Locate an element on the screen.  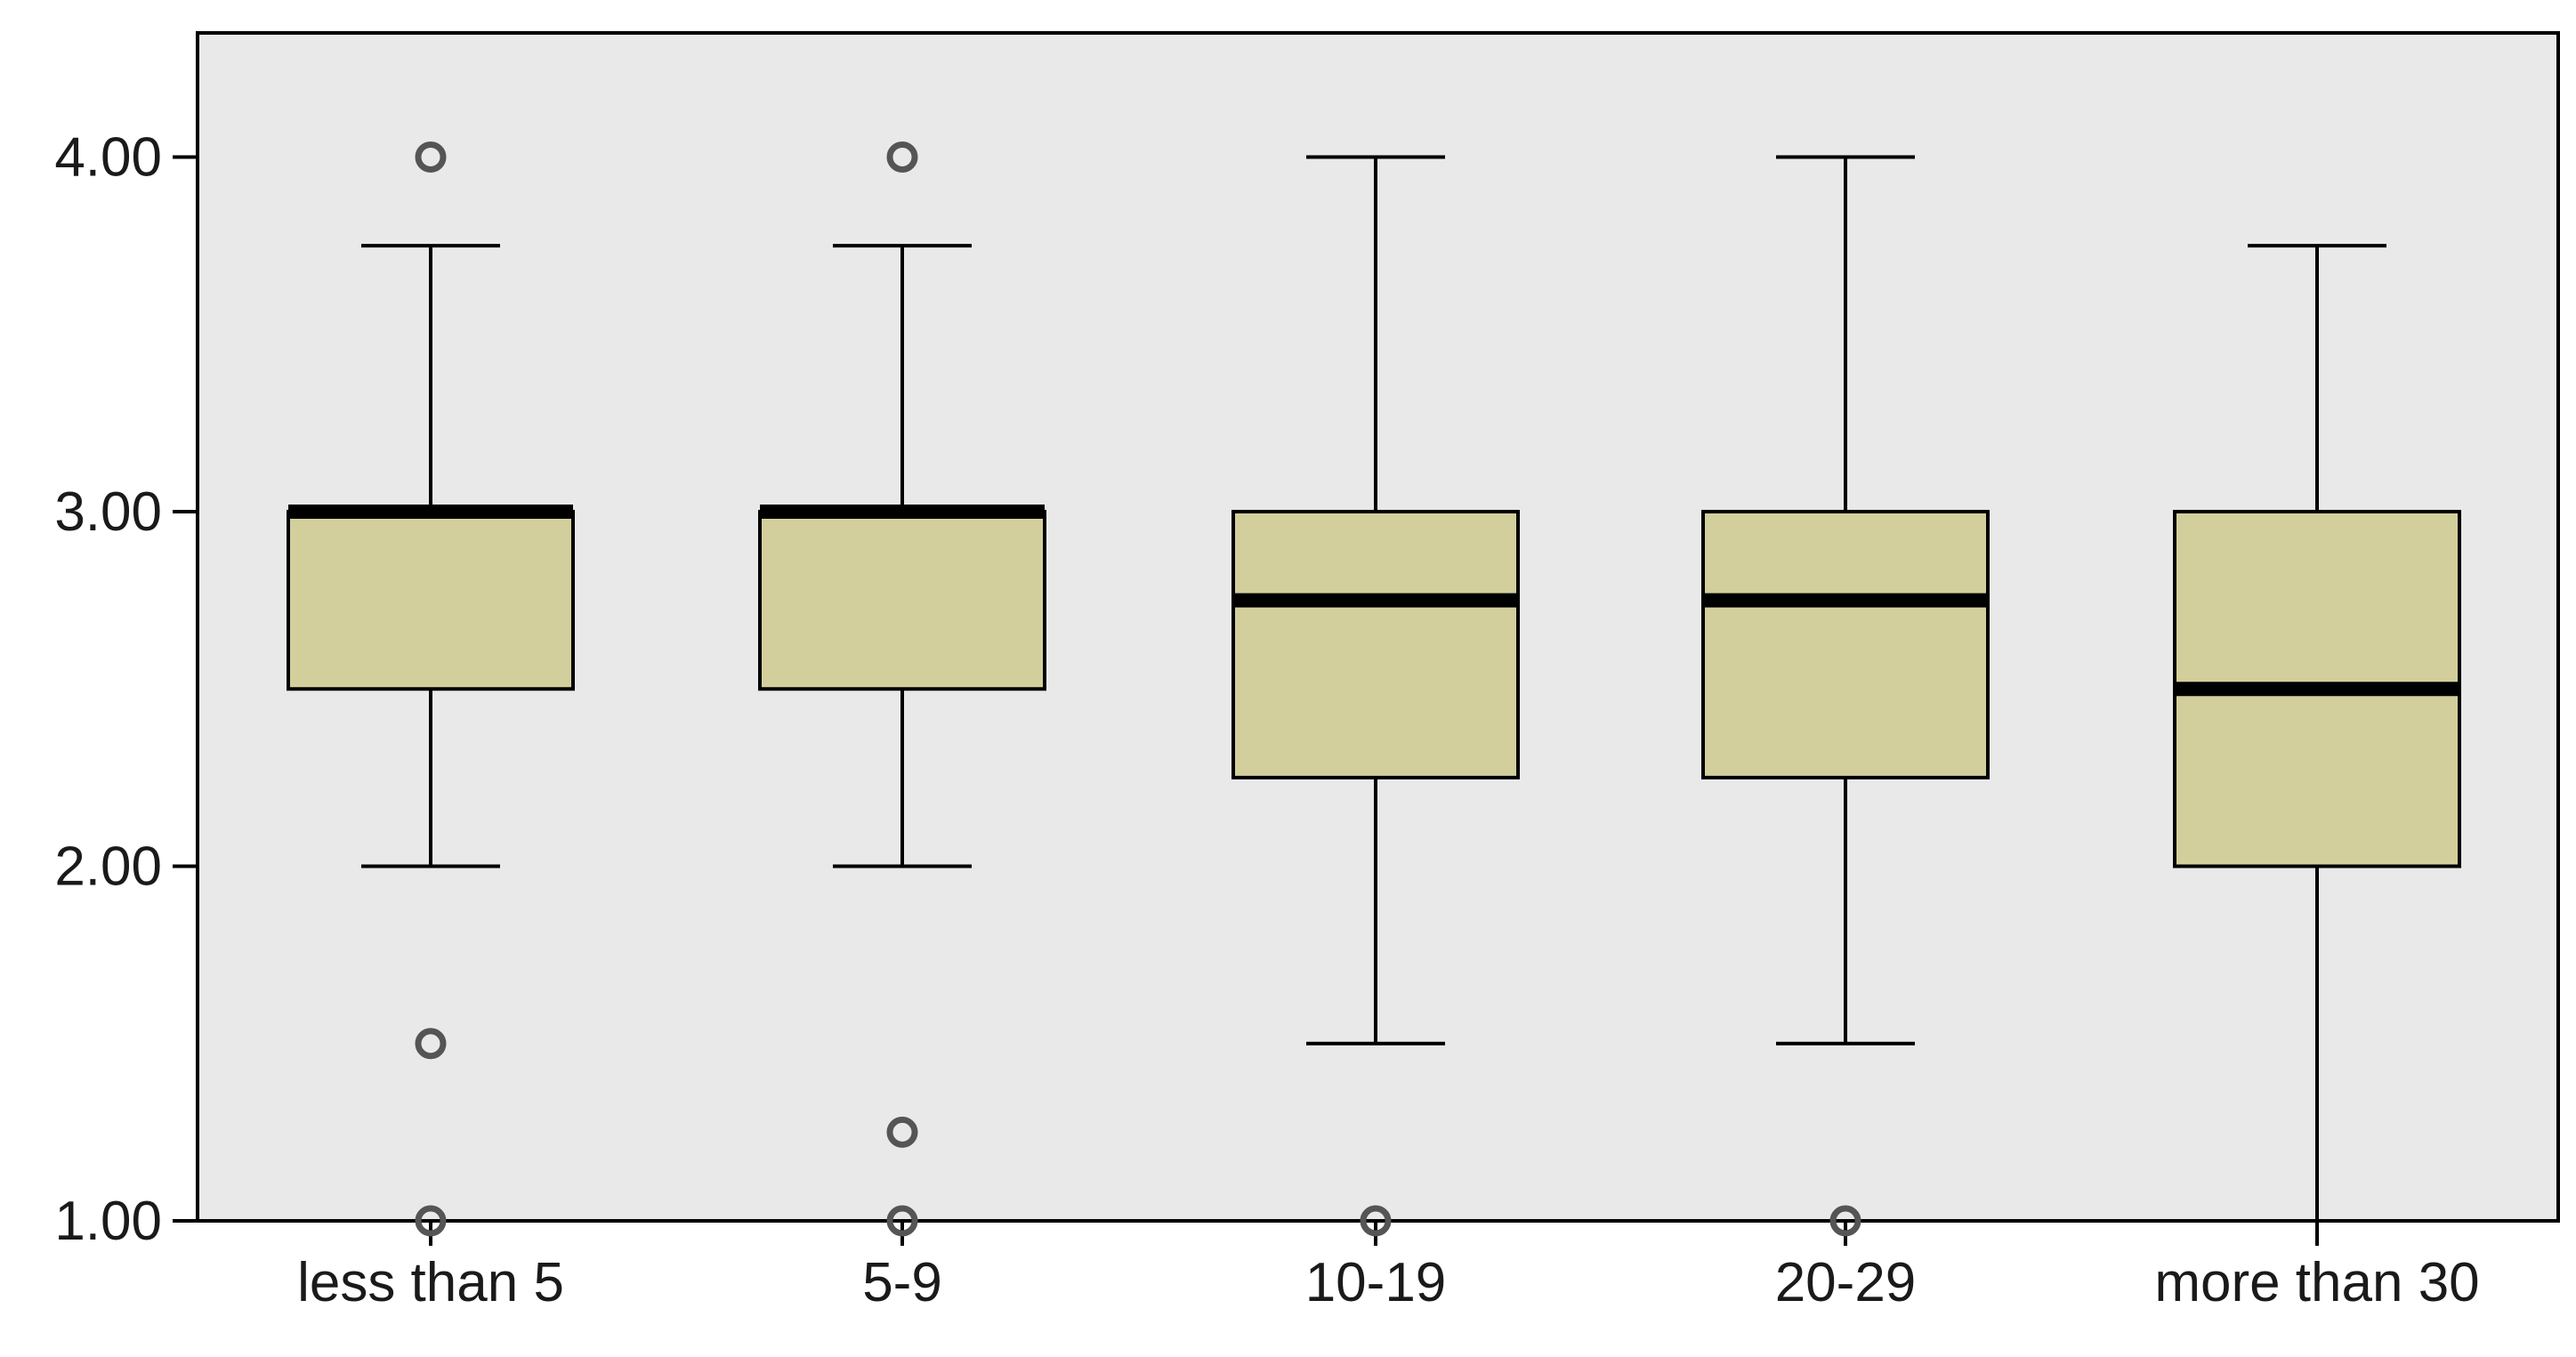
x-tick-label: 10-19 is located at coordinates (1376, 1283).